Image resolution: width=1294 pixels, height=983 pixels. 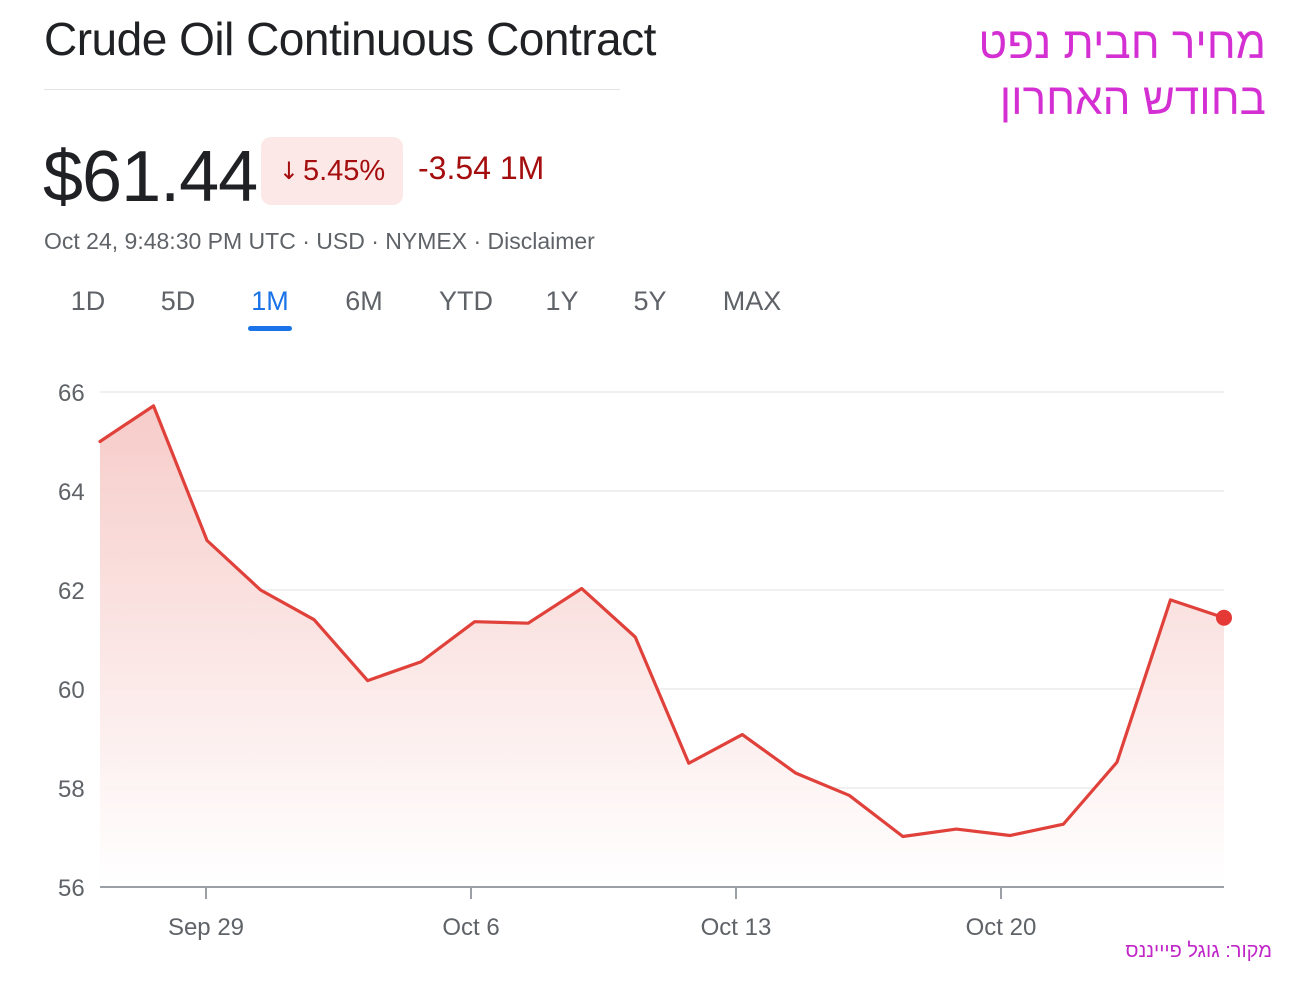 I want to click on x-tick-label: Sep 29, so click(x=206, y=927).